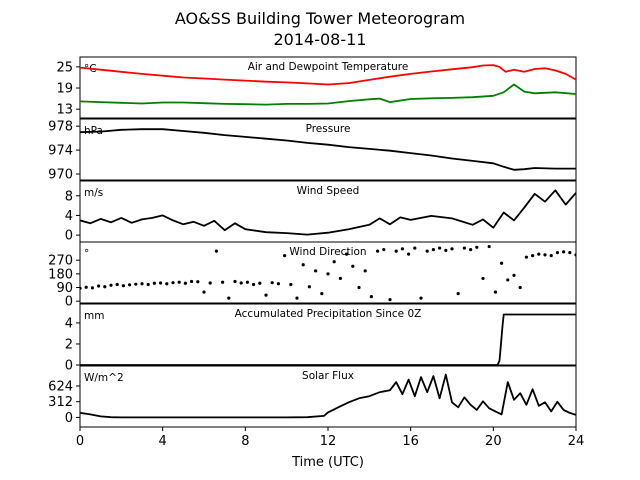 The height and width of the screenshot is (480, 640). What do you see at coordinates (60, 127) in the screenshot?
I see `y-tick-label: 978` at bounding box center [60, 127].